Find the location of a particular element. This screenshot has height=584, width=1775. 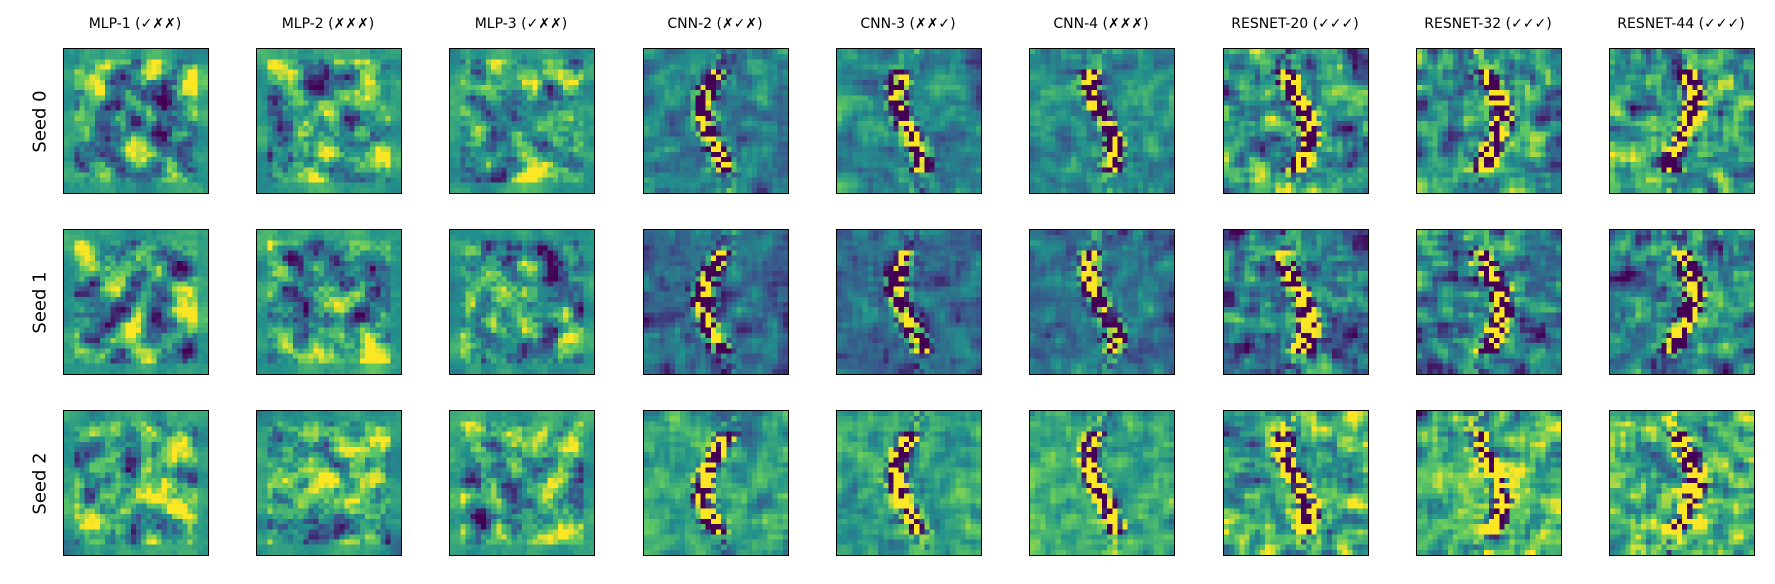

row-label-text: Seed 2 is located at coordinates (40, 483).